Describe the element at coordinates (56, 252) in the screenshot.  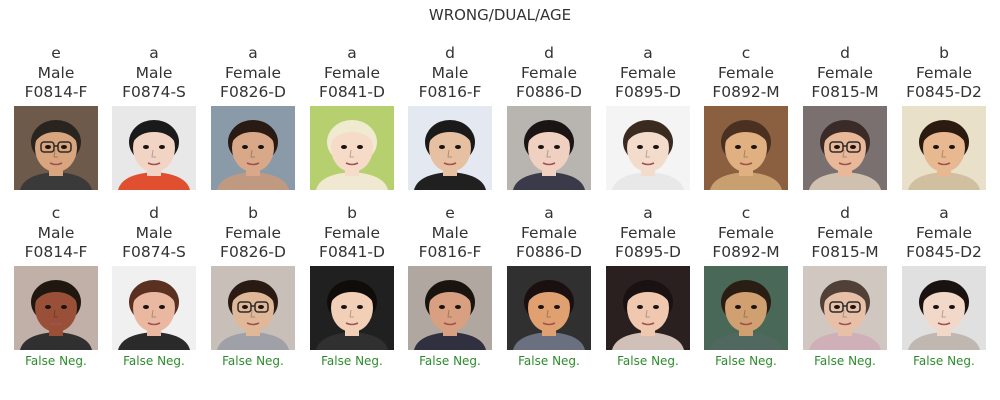
I see `subject-id-label: F0814-F` at that location.